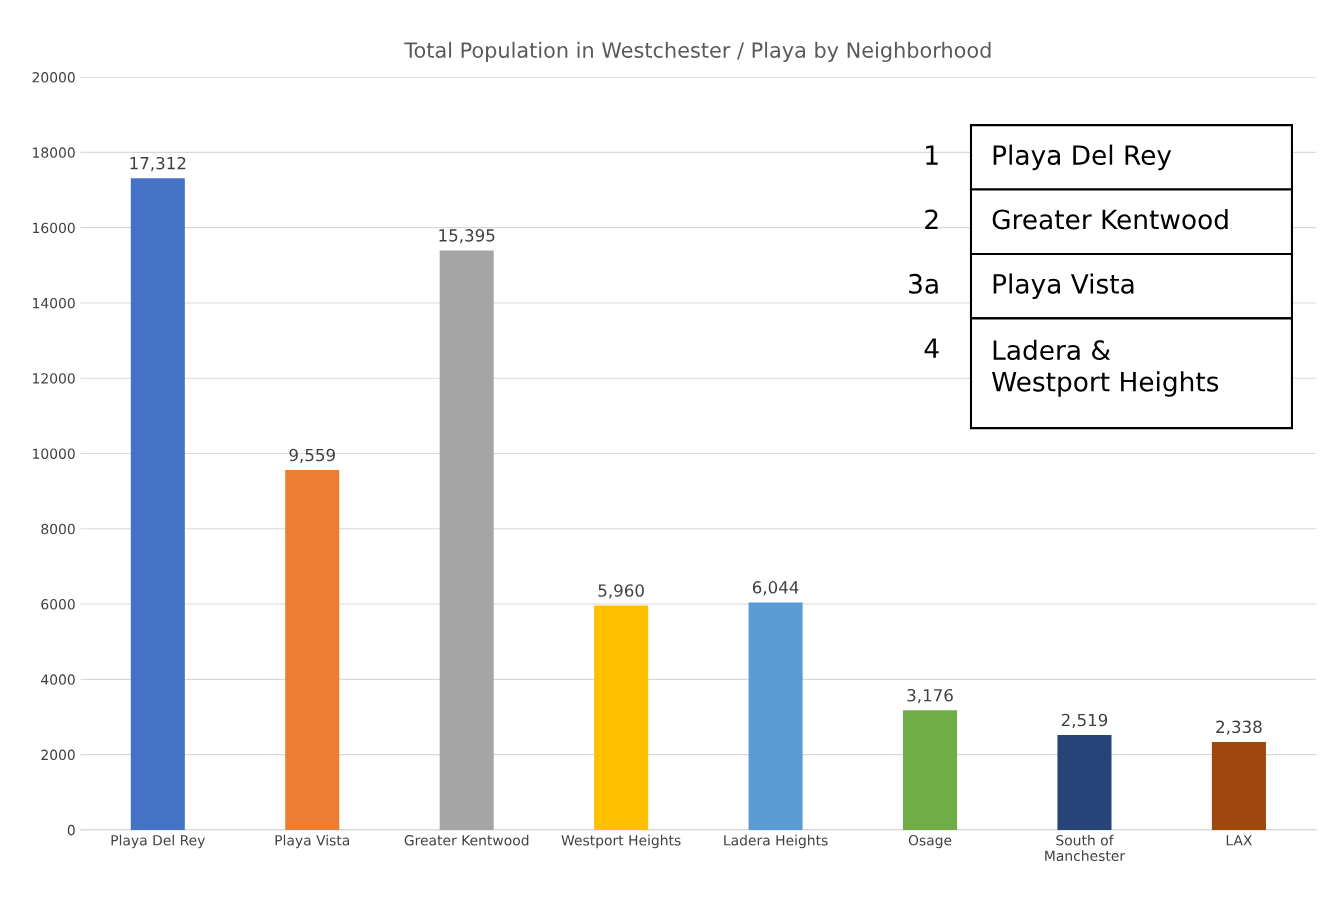  Describe the element at coordinates (621, 841) in the screenshot. I see `x-tick-label: Westport Heights` at that location.